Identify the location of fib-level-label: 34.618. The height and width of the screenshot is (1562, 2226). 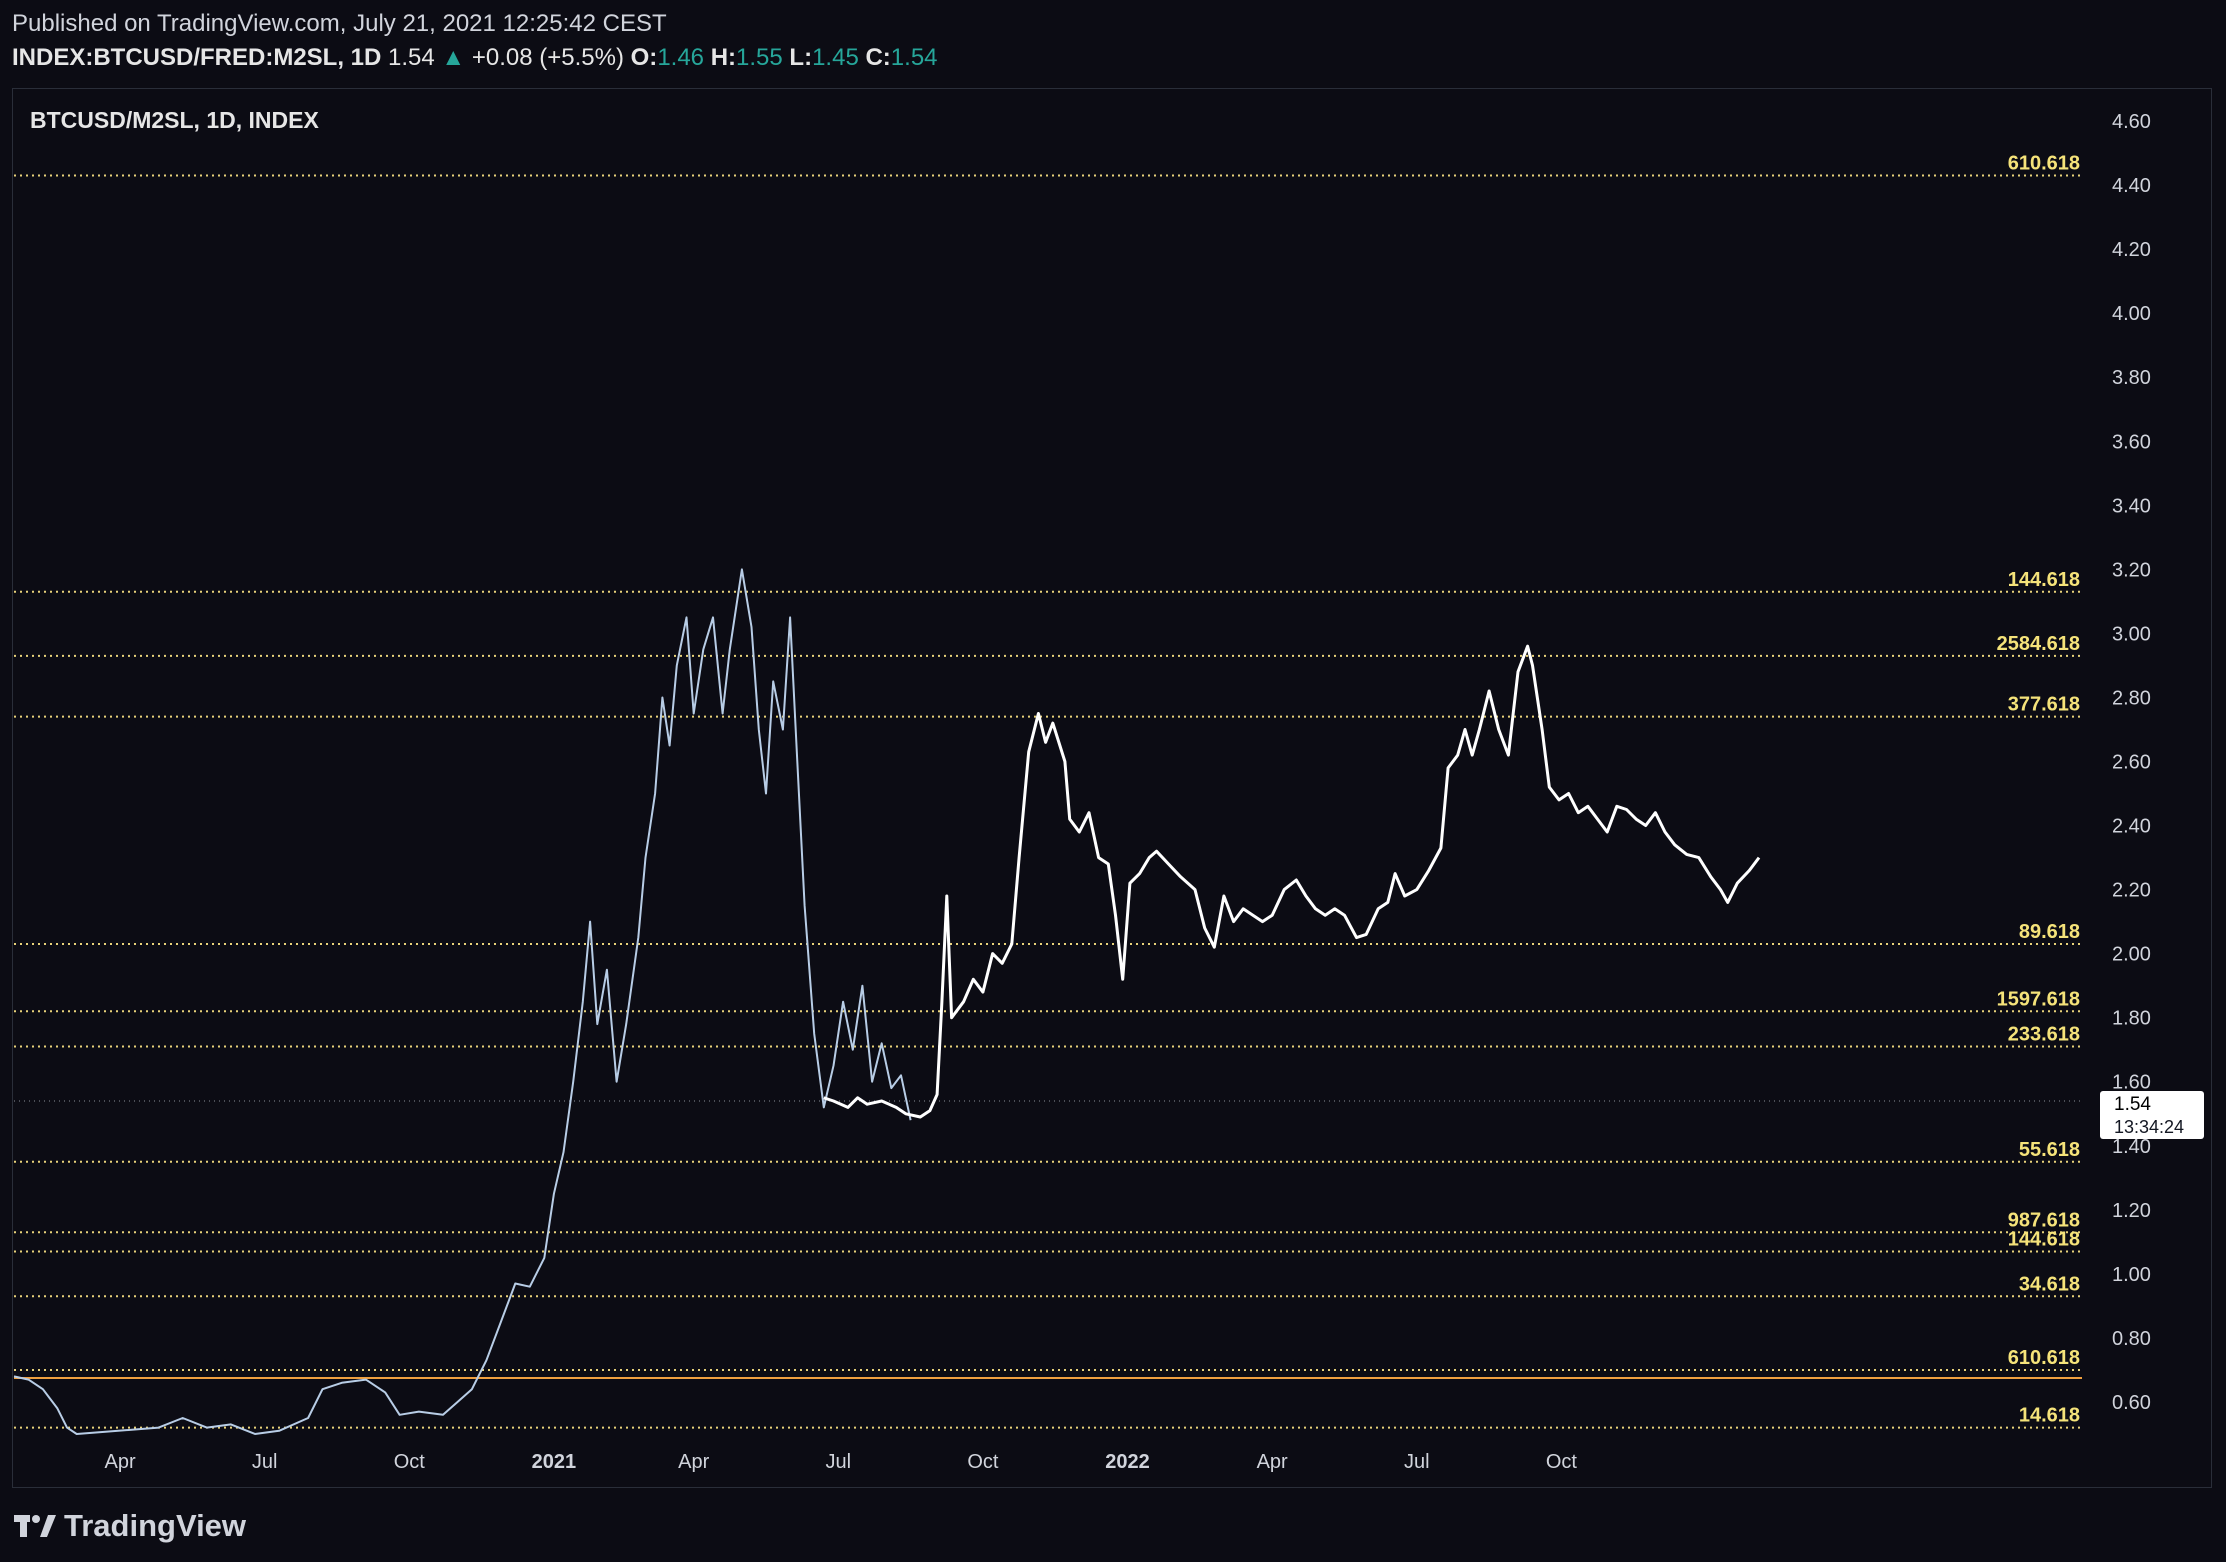
(2049, 1284).